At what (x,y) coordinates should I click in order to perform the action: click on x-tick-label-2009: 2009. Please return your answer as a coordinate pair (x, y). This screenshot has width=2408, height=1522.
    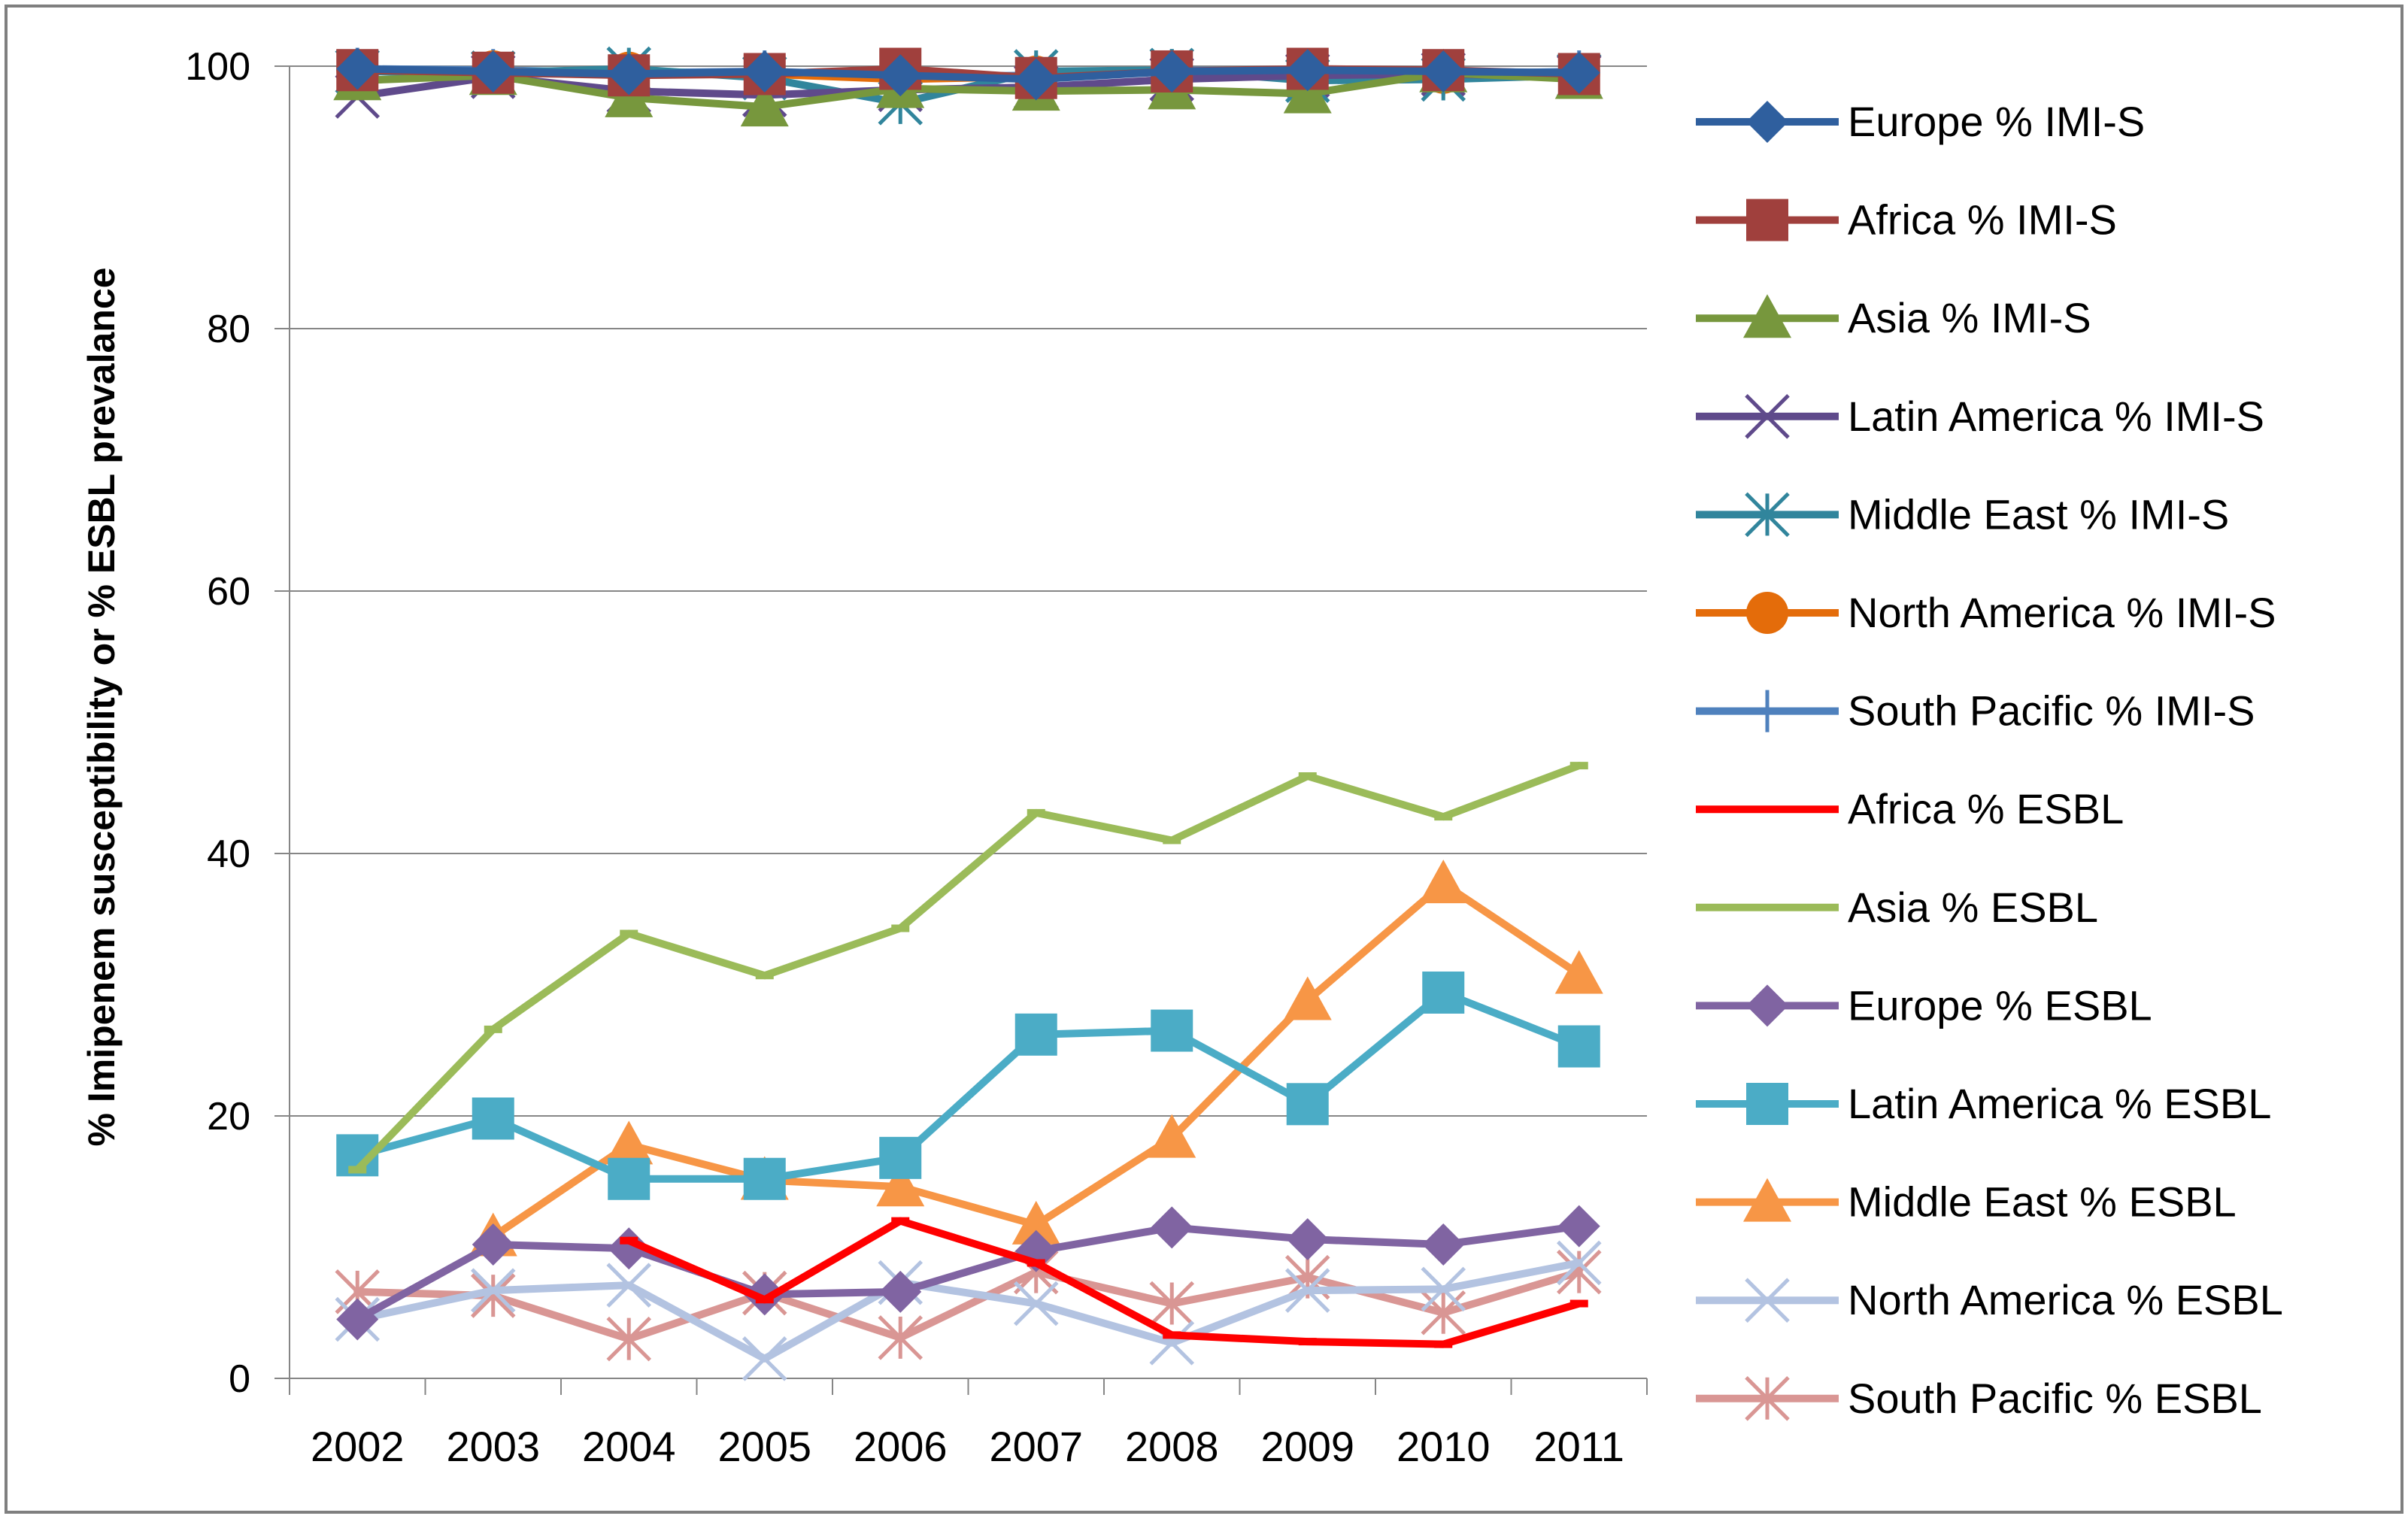
    Looking at the image, I should click on (1307, 1446).